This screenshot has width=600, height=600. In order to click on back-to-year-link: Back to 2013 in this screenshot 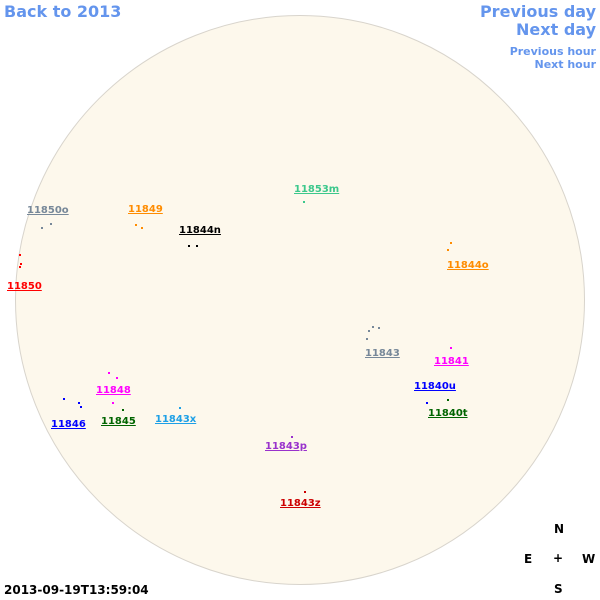, I will do `click(63, 11)`.